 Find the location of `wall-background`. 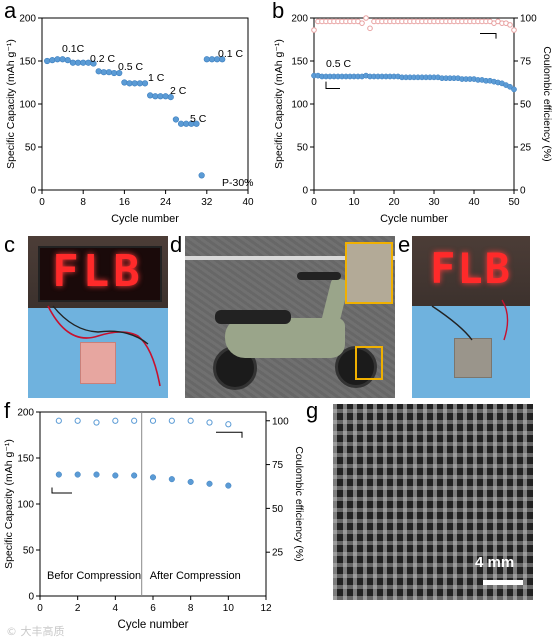

wall-background is located at coordinates (471, 276).